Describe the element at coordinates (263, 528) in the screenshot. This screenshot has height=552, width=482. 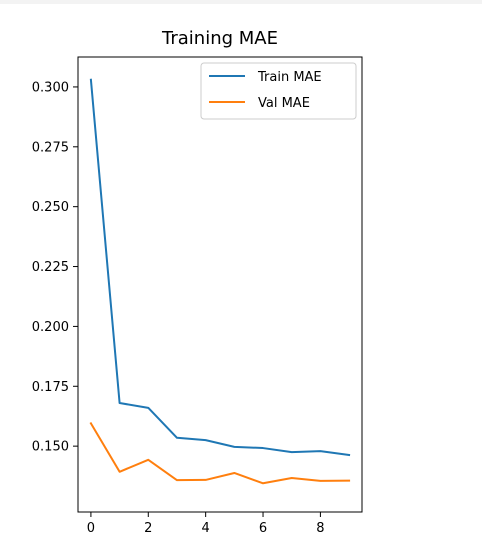
I see `x-tick-label: 6` at that location.